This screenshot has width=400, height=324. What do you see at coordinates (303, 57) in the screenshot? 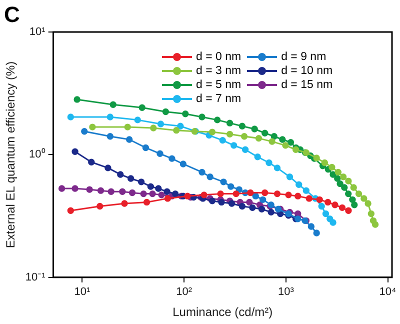
I see `legend-label: d = 9 nm` at bounding box center [303, 57].